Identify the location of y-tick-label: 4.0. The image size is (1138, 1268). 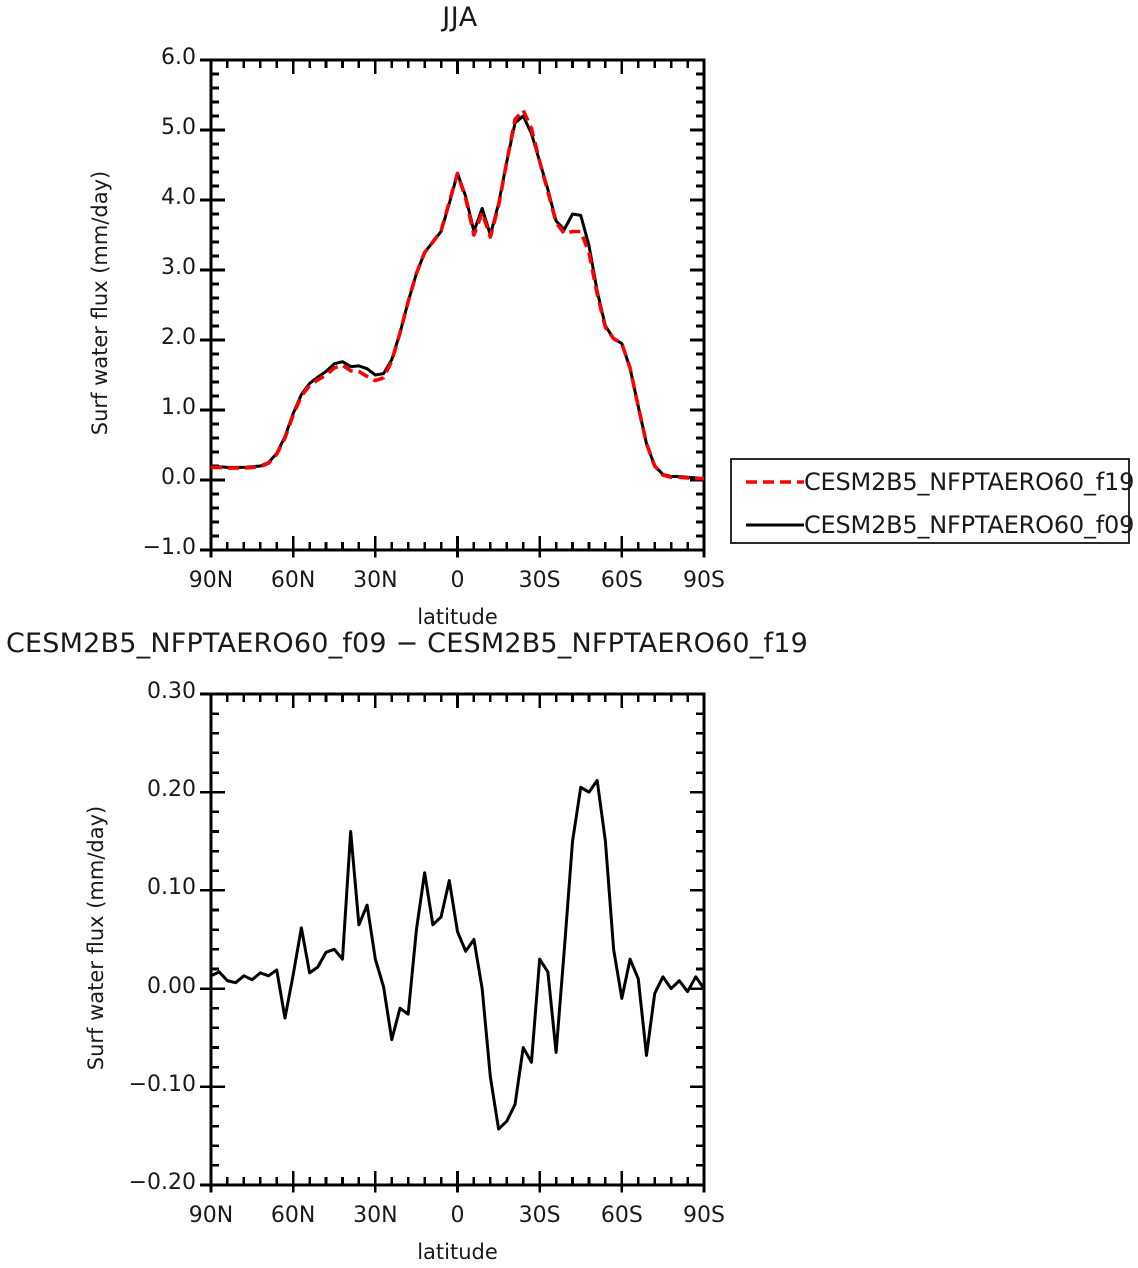
(178, 197).